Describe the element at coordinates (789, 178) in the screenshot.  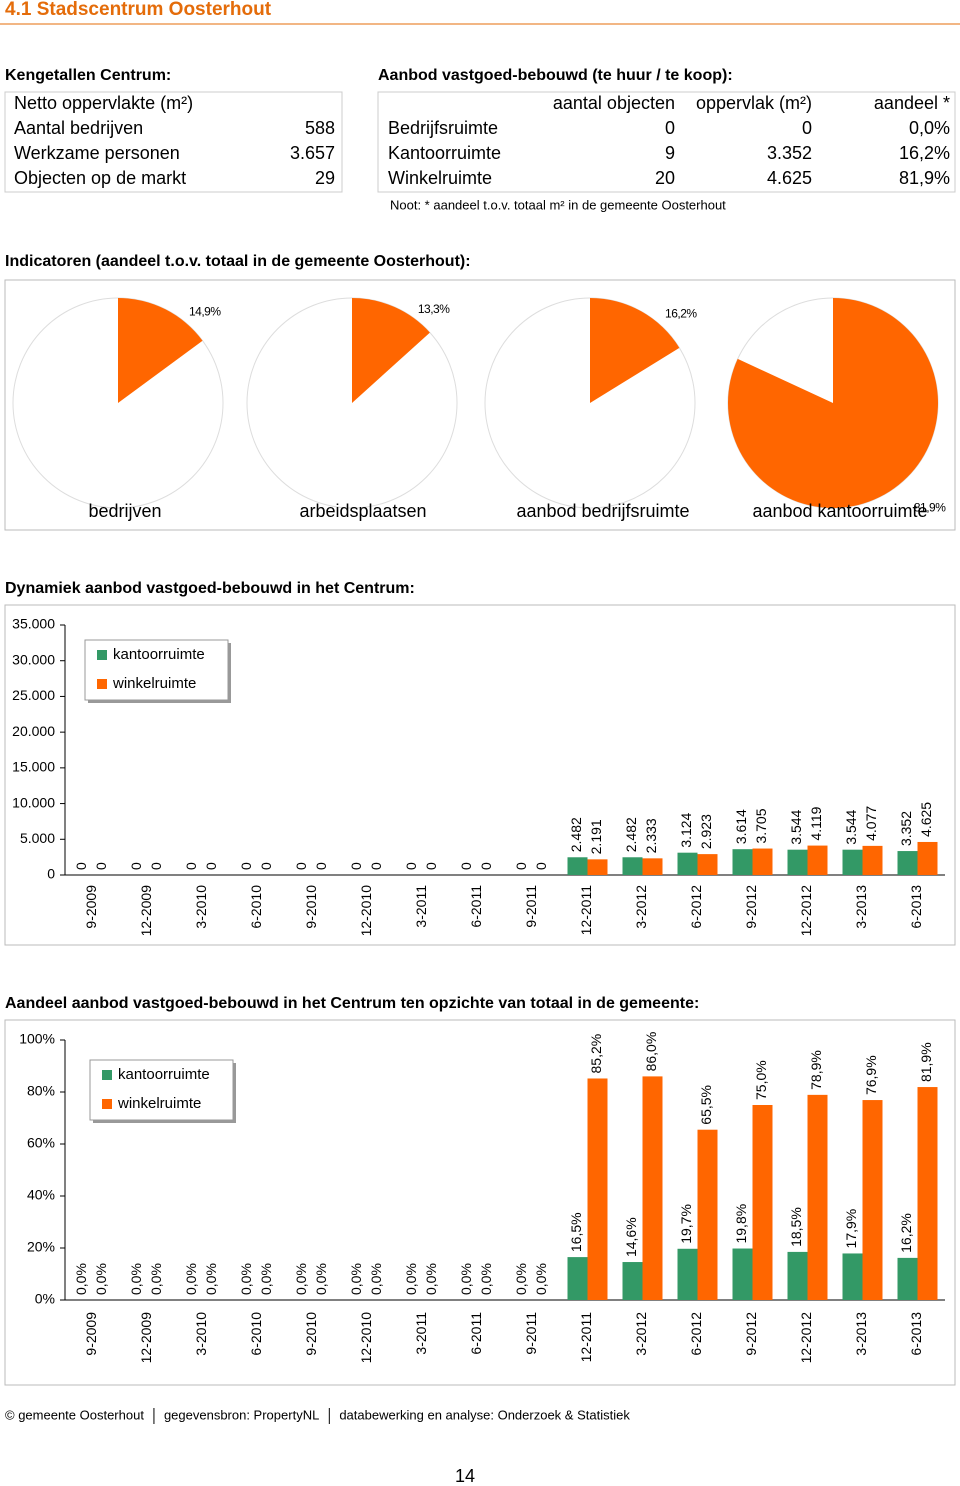
I see `cell-value: 4.625` at that location.